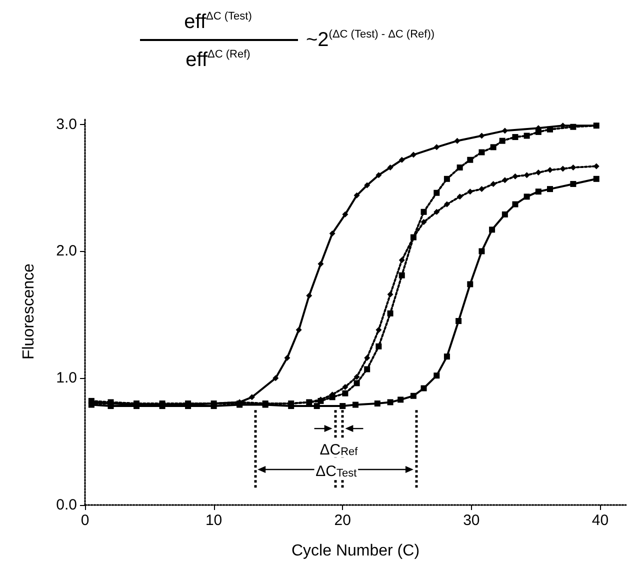  I want to click on x-tick-label: 0, so click(85, 520).